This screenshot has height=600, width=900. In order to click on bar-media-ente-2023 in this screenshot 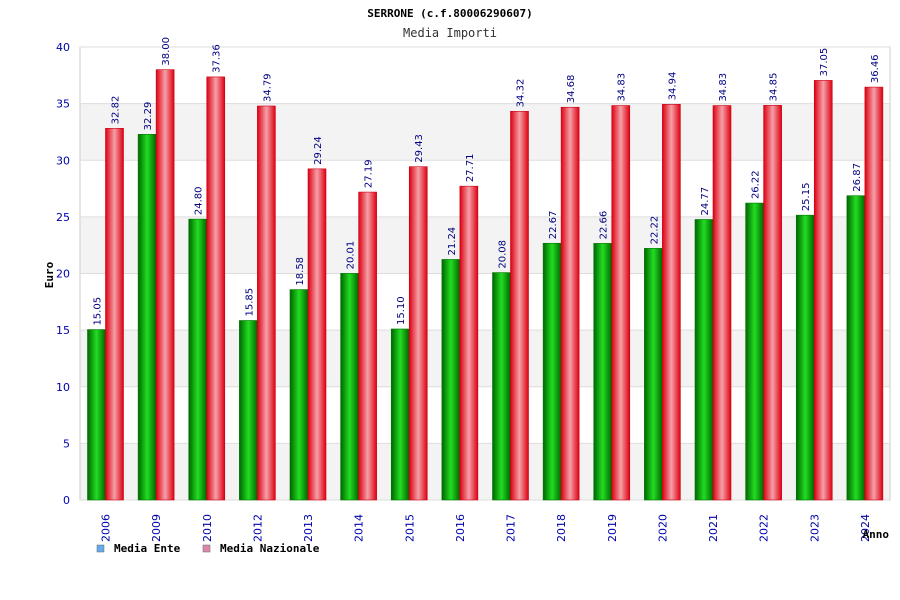, I will do `click(805, 357)`.